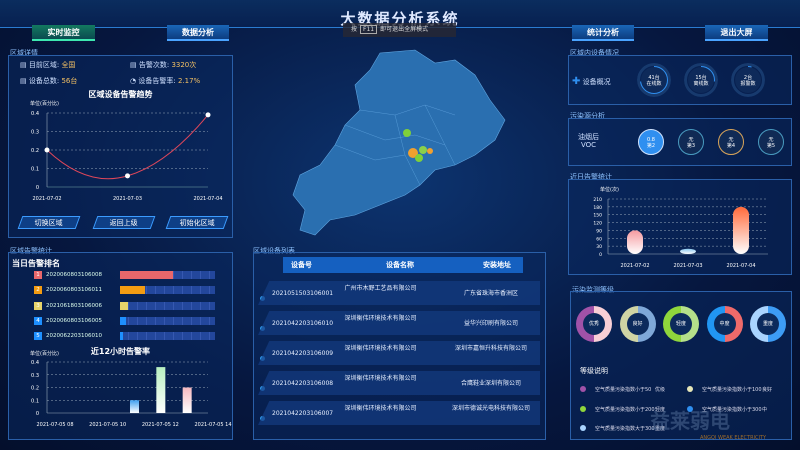 Image resolution: width=800 pixels, height=450 pixels. What do you see at coordinates (637, 324) in the screenshot?
I see `level-donut: 良好` at bounding box center [637, 324].